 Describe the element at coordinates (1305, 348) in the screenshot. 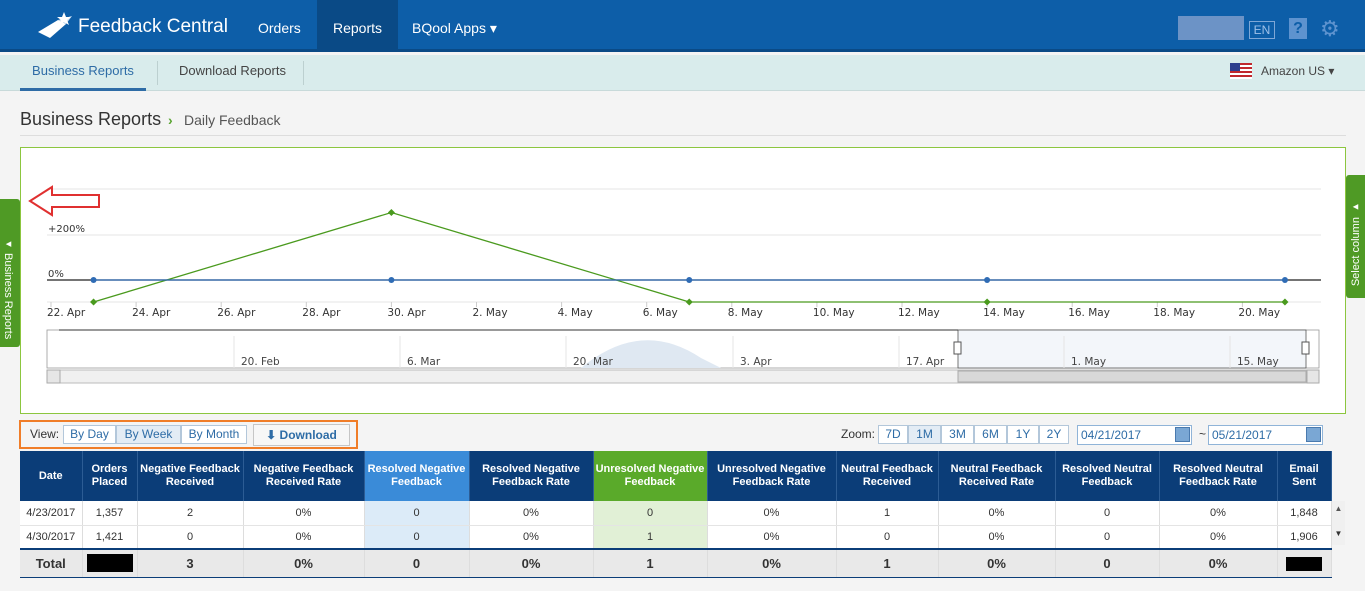

I see `navigator-handle` at that location.